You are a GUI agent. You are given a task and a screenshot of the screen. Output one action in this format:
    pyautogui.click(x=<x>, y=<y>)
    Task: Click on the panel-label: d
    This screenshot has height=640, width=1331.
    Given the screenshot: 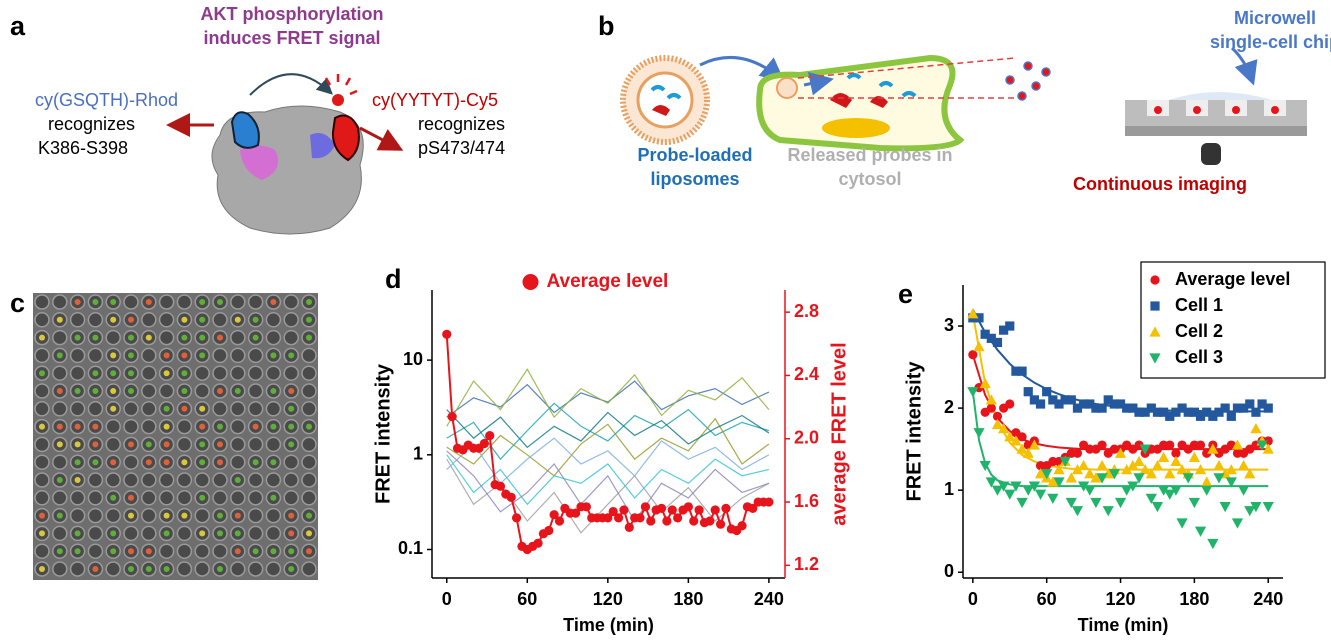 What is the action you would take?
    pyautogui.click(x=393, y=279)
    